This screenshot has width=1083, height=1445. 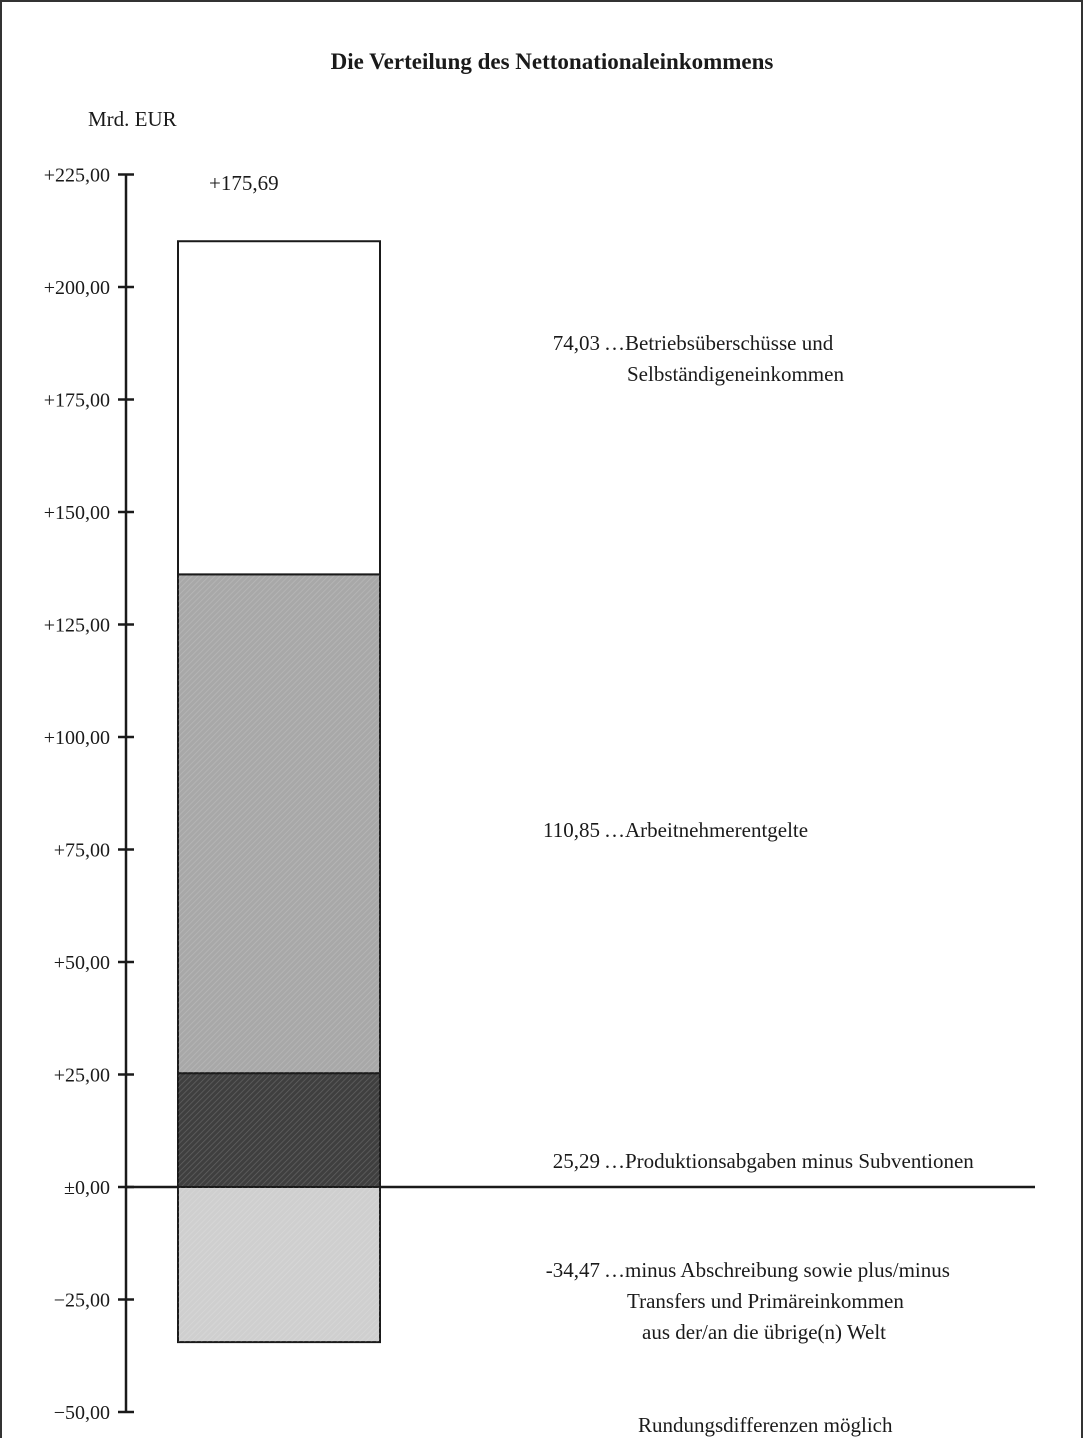 What do you see at coordinates (77, 176) in the screenshot?
I see `y-tick-label: +225,00` at bounding box center [77, 176].